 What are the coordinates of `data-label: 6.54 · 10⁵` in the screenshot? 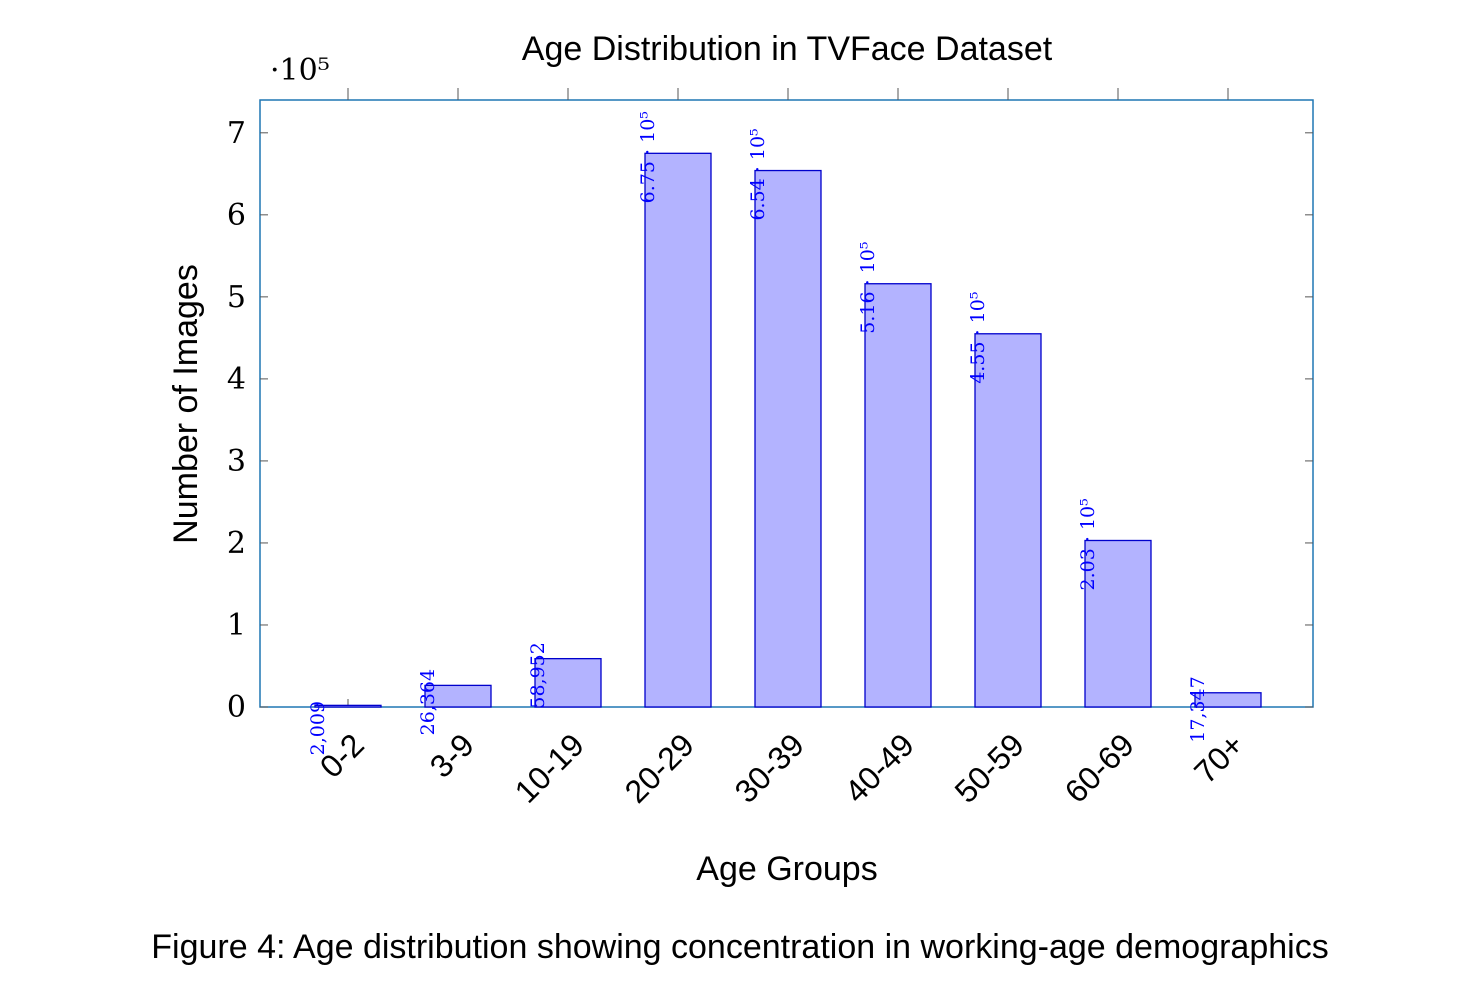 It's located at (758, 174).